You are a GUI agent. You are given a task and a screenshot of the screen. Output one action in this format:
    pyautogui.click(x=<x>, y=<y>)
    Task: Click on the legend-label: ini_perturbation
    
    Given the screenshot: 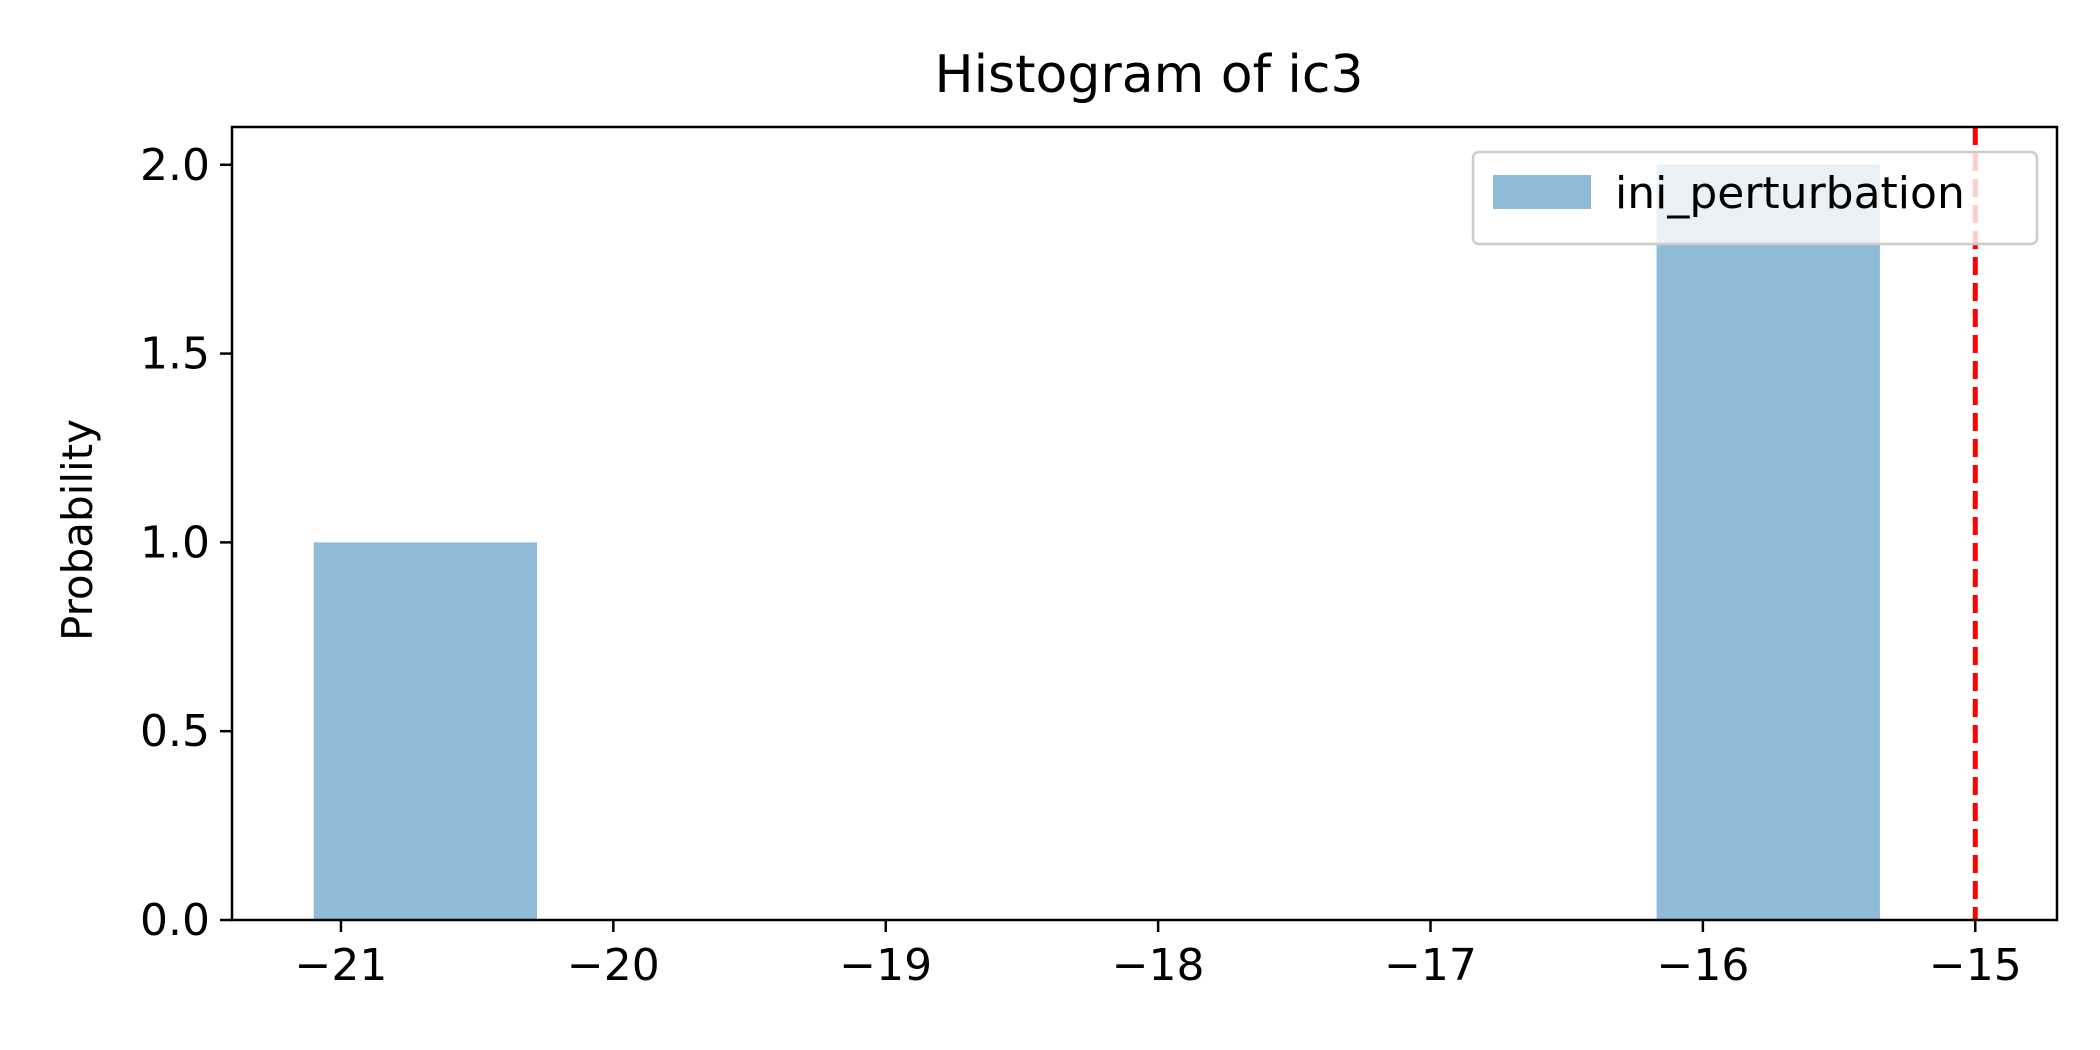 What is the action you would take?
    pyautogui.click(x=1790, y=193)
    